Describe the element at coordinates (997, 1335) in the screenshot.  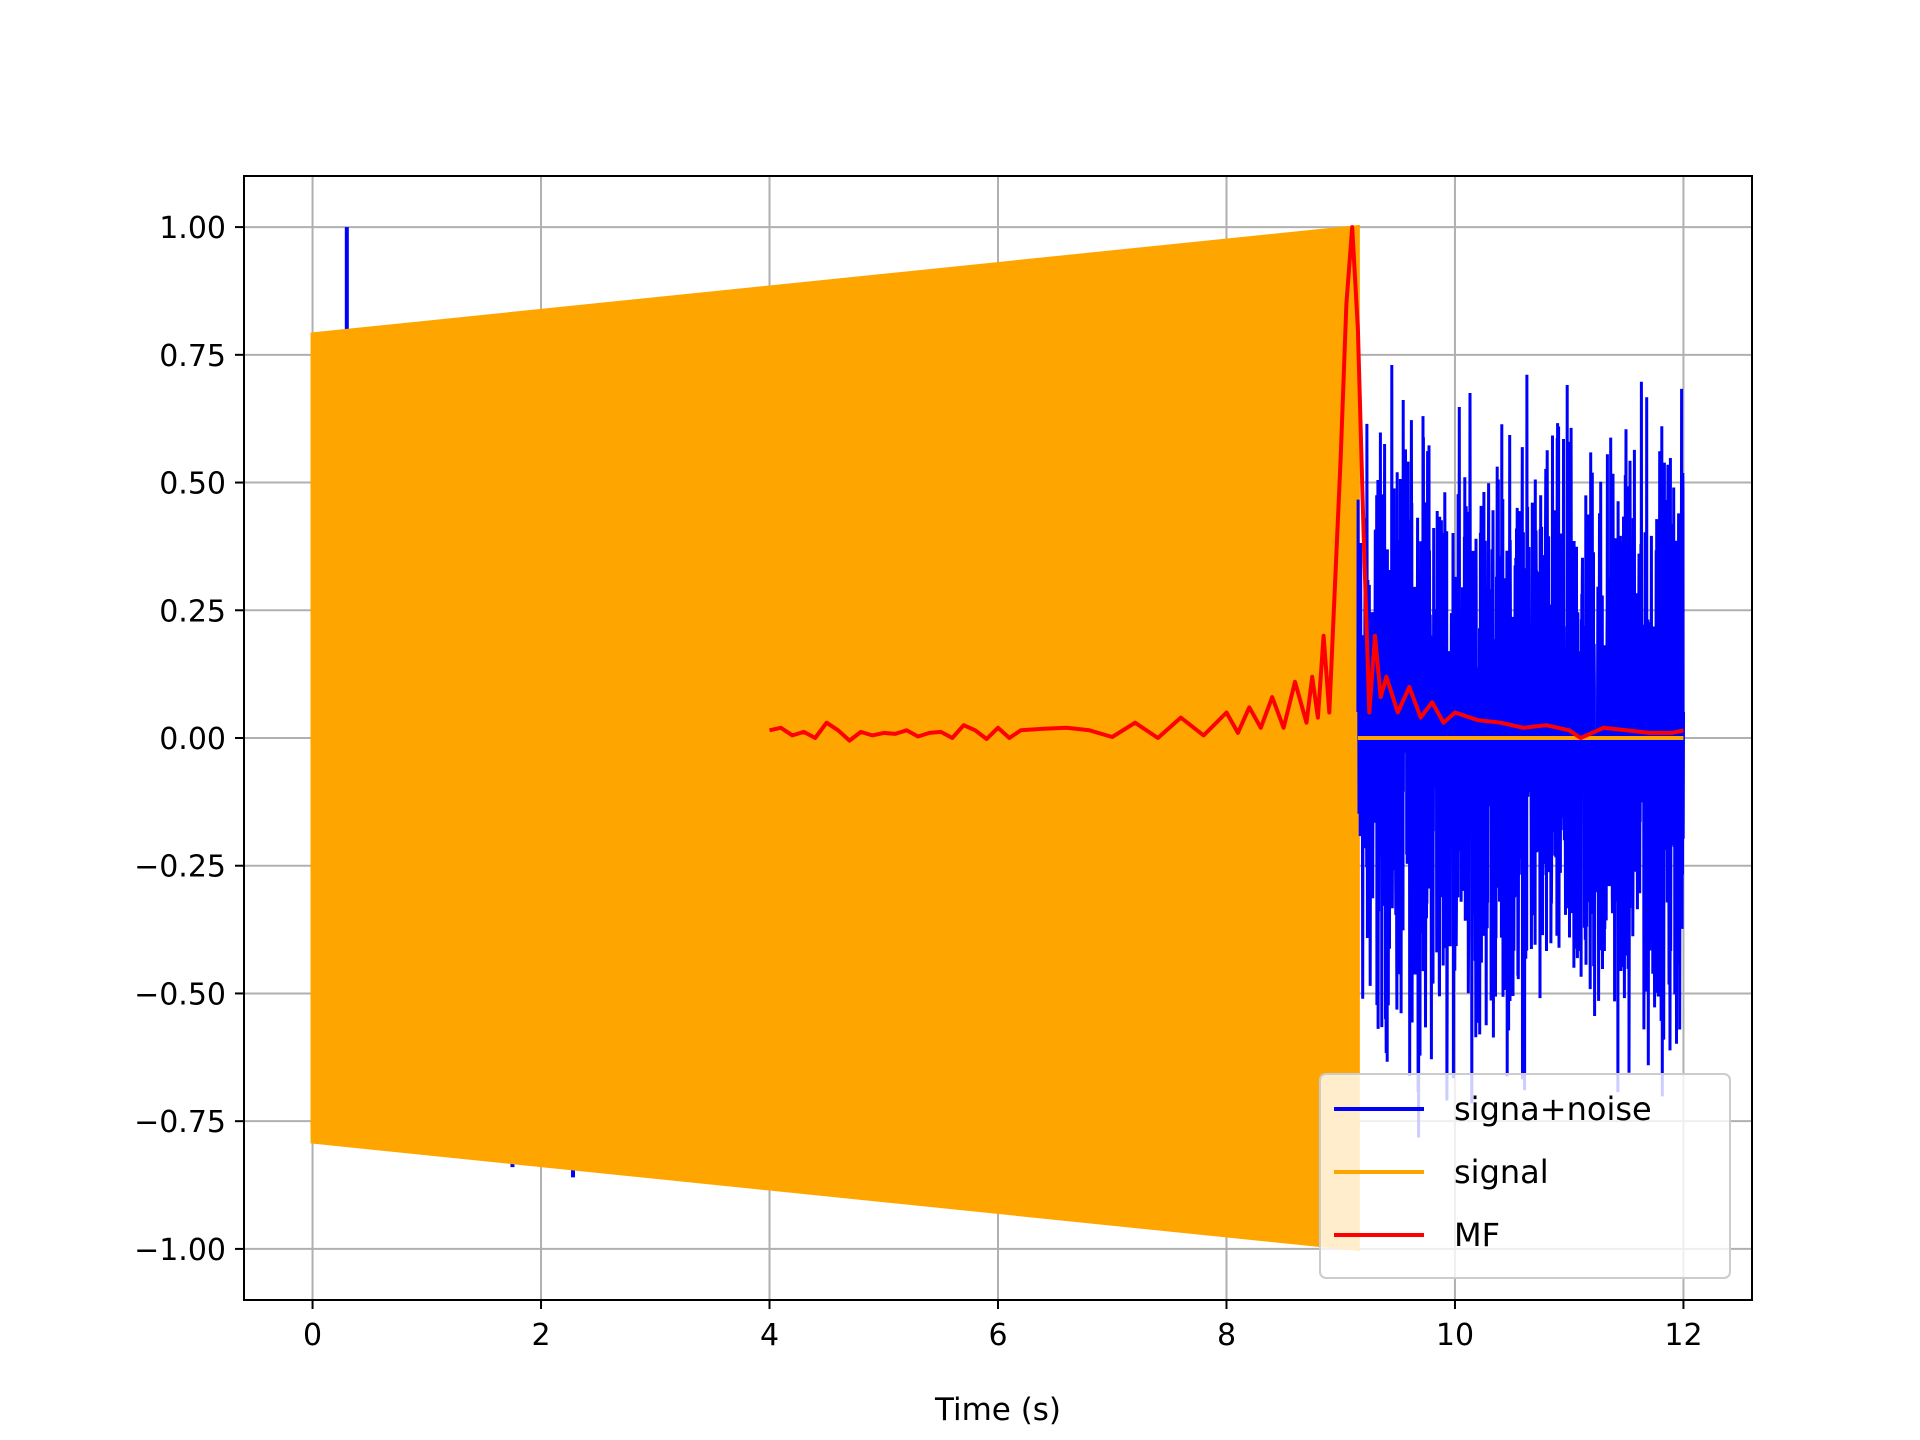
I see `x-tick-label: 6` at that location.